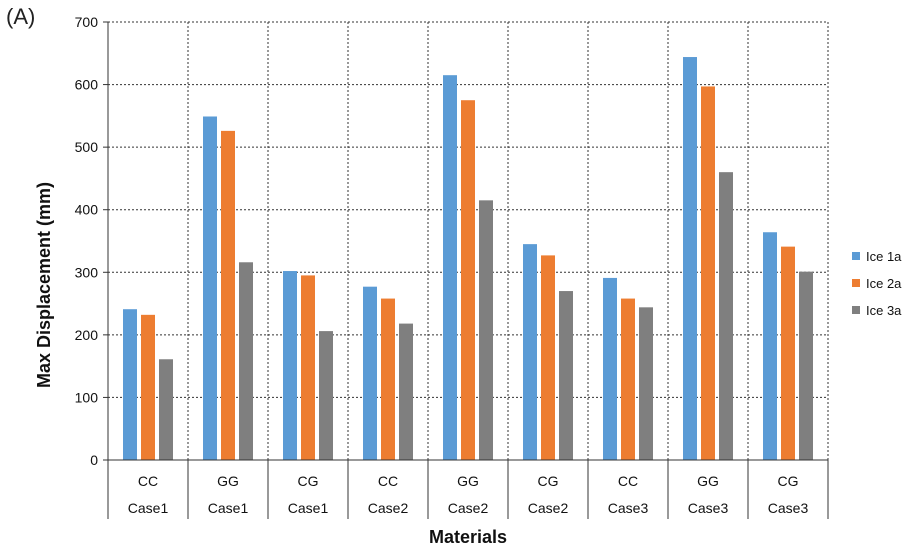 The height and width of the screenshot is (549, 911). I want to click on x-axis-label: Materials, so click(468, 537).